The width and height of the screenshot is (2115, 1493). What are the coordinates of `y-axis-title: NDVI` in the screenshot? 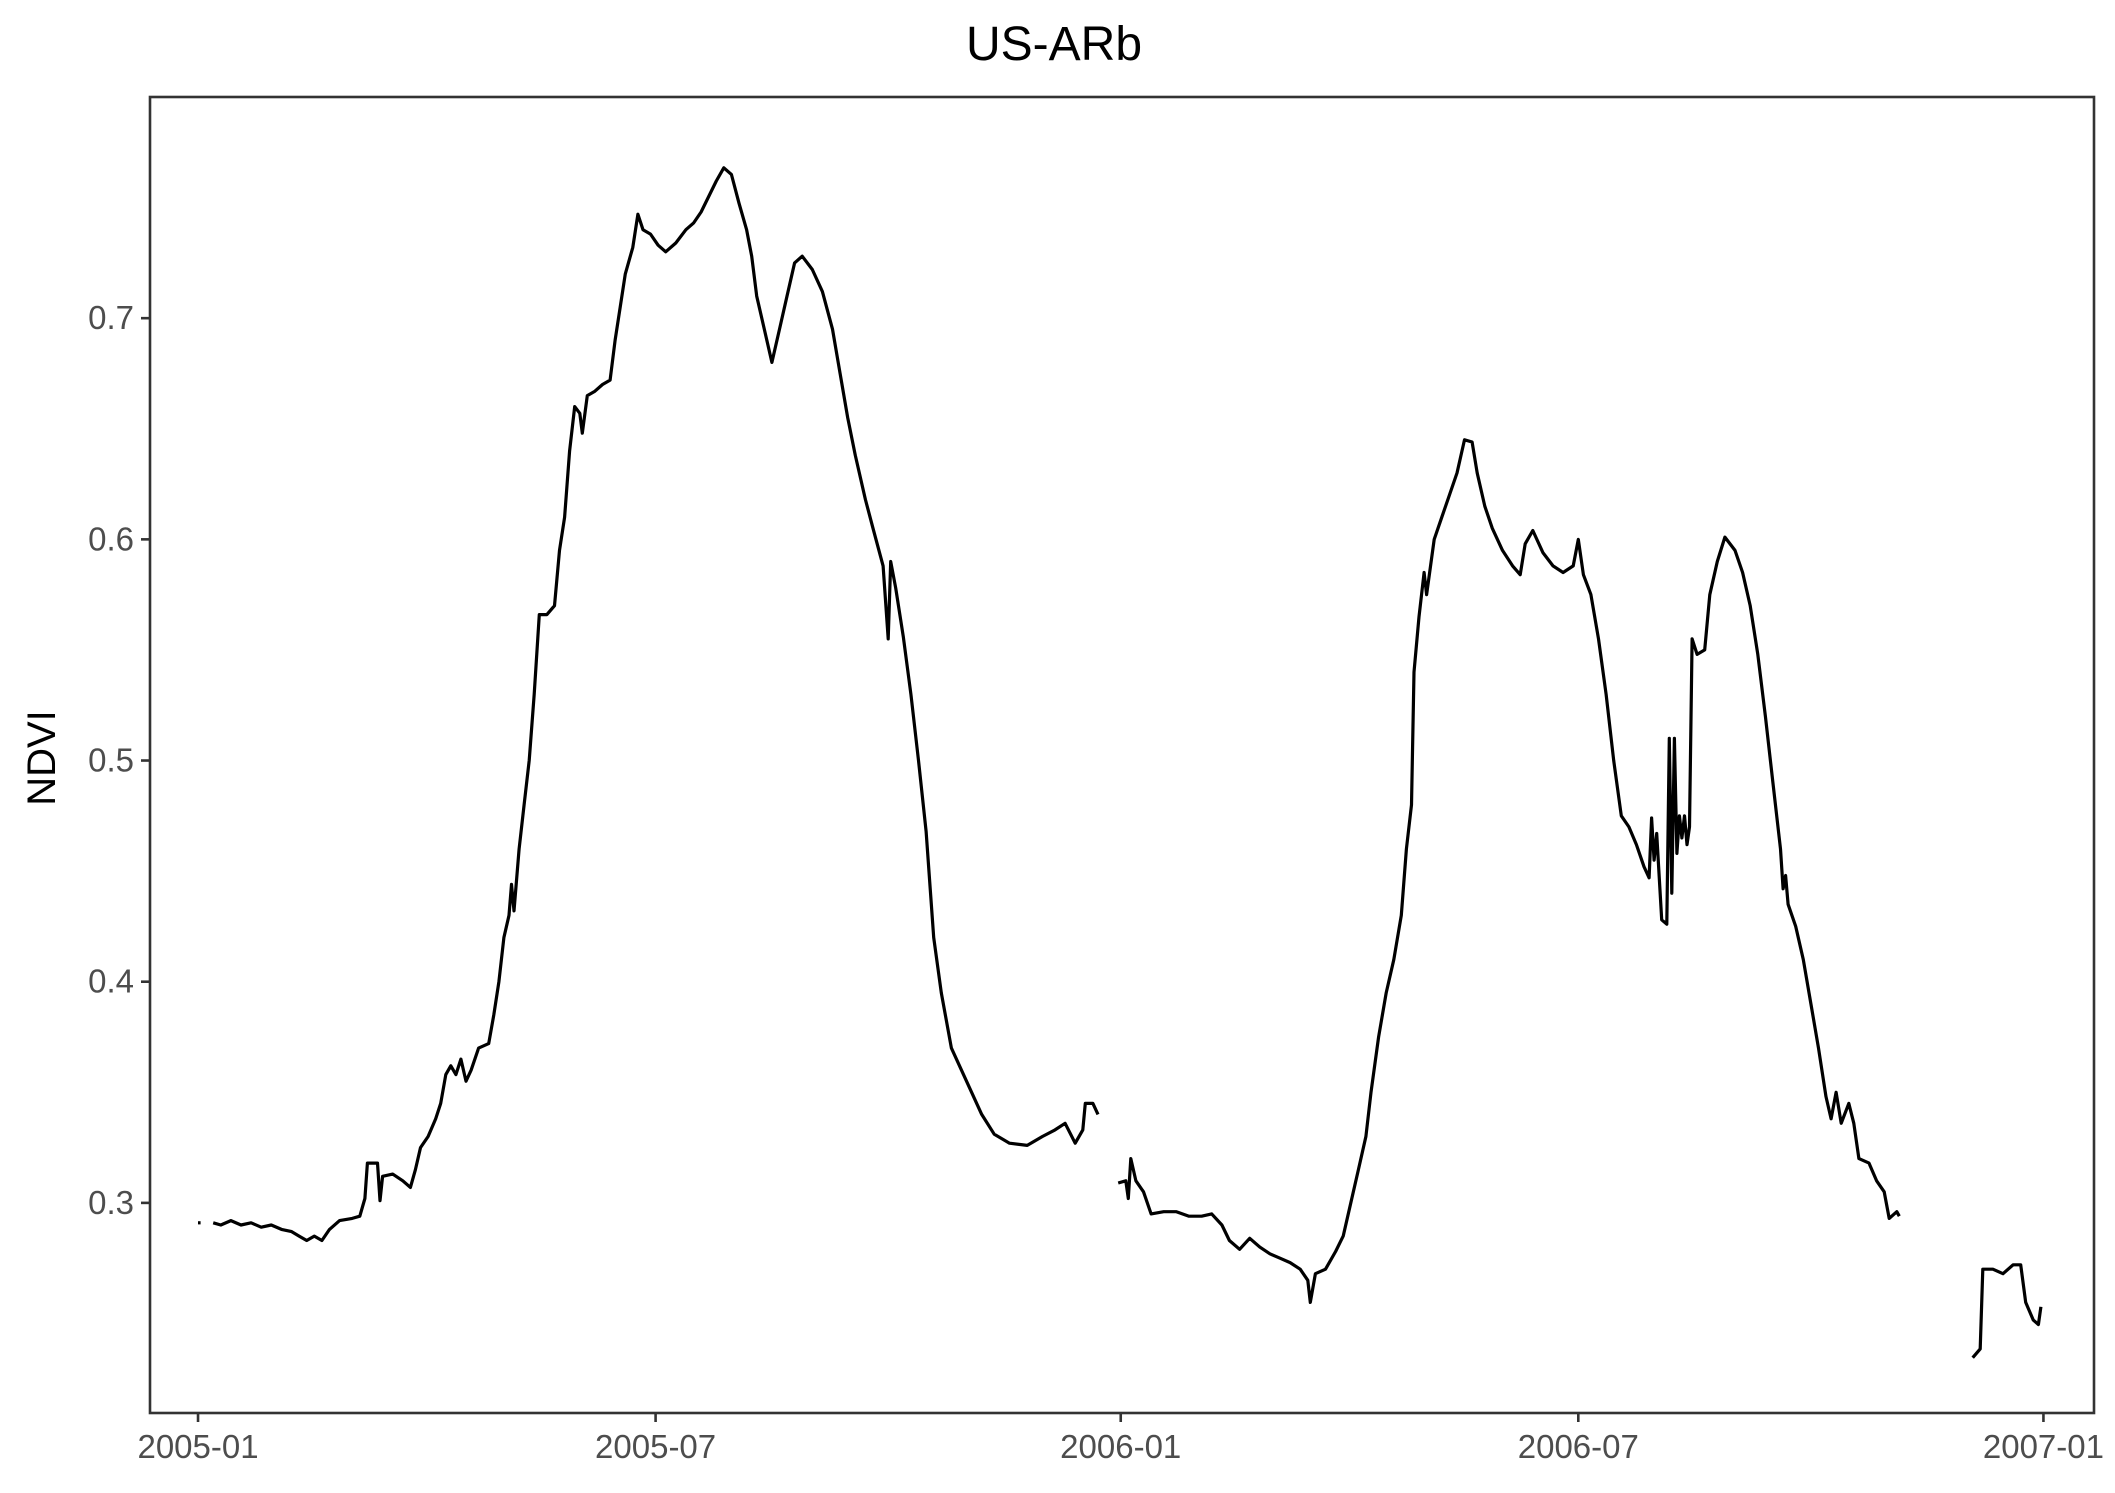 It's located at (42, 758).